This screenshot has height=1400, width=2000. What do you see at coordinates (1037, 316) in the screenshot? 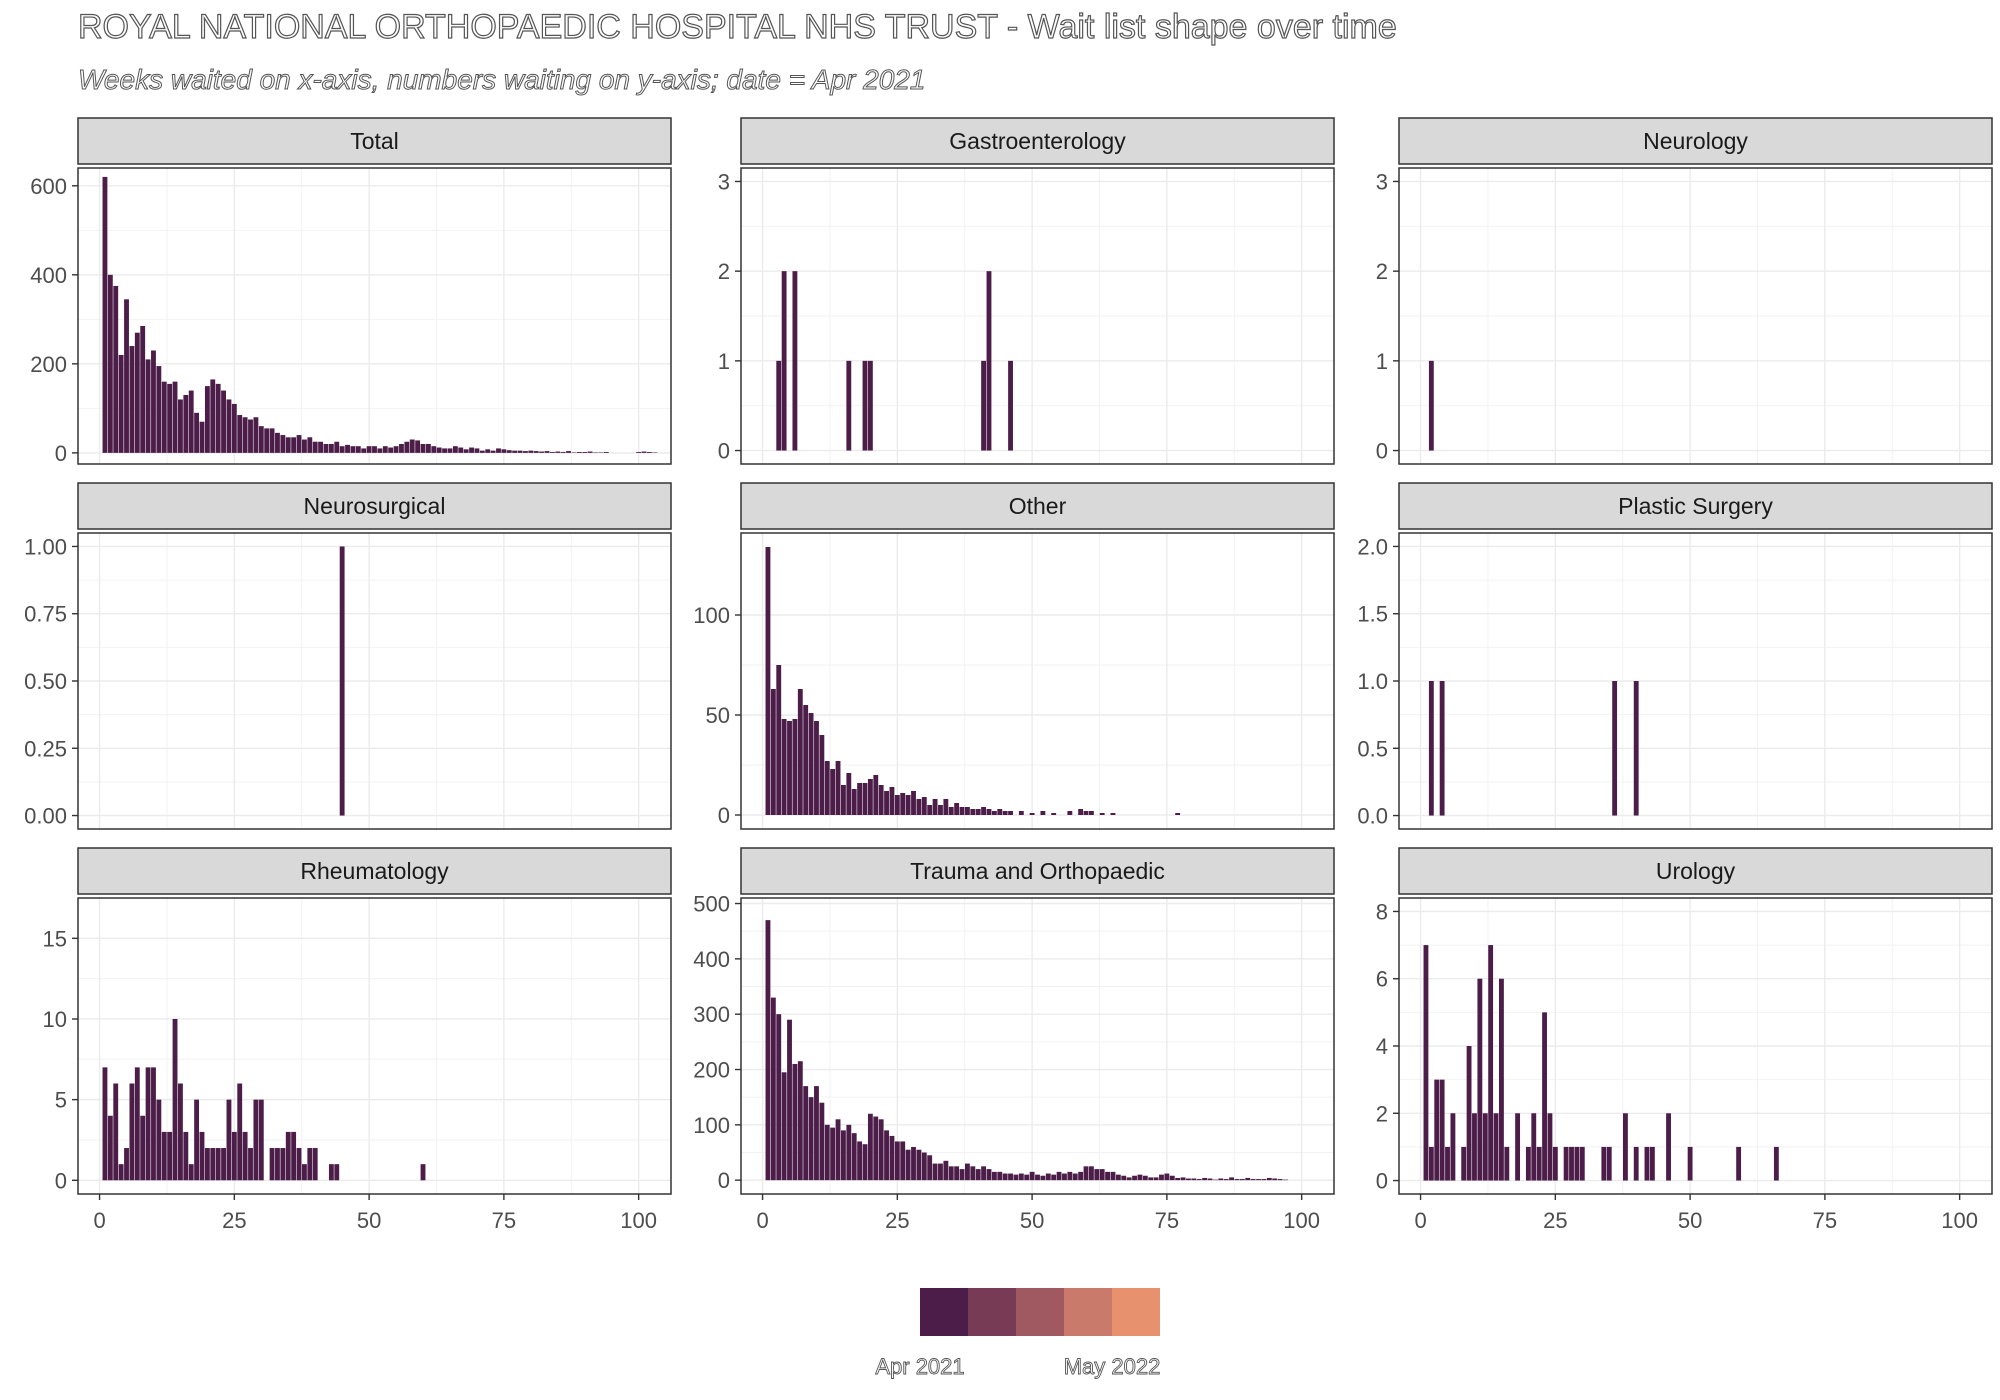
I see `gridlines` at bounding box center [1037, 316].